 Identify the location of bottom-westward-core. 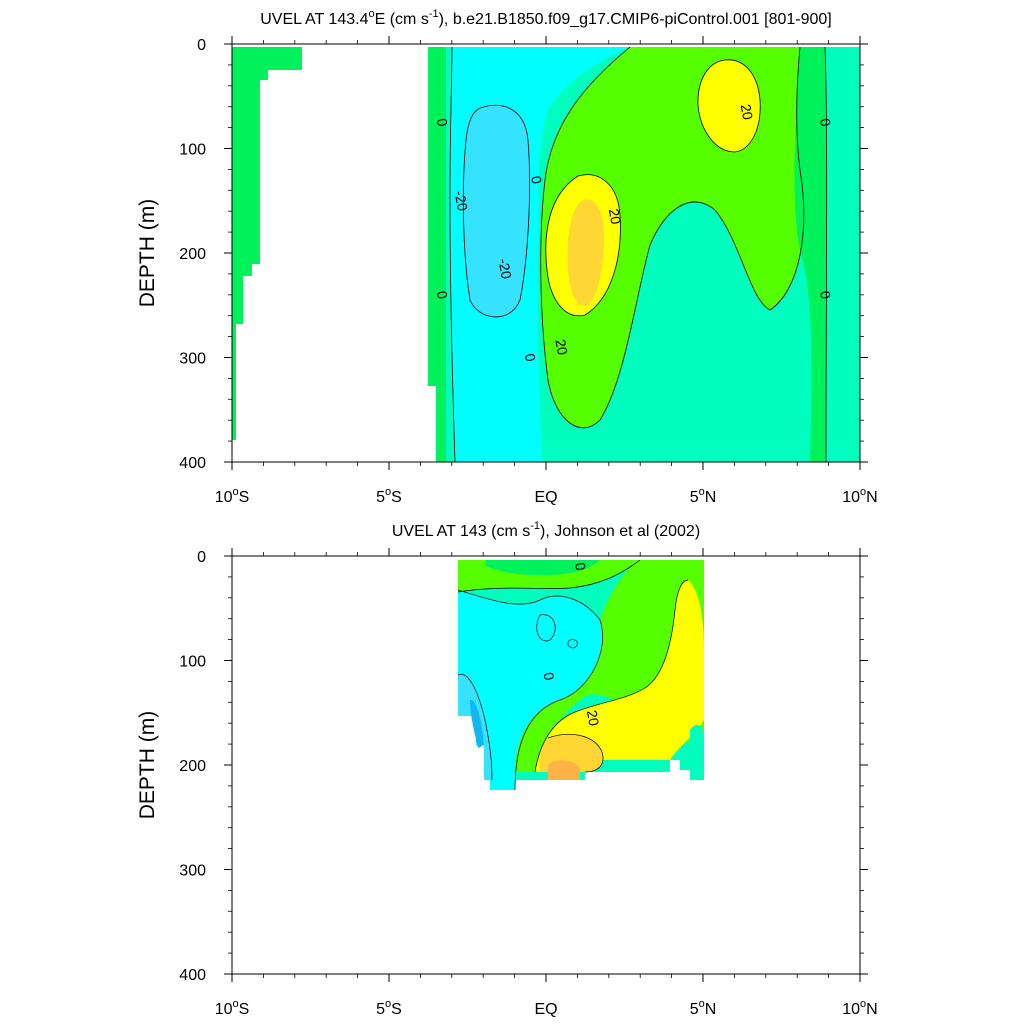
(475, 727).